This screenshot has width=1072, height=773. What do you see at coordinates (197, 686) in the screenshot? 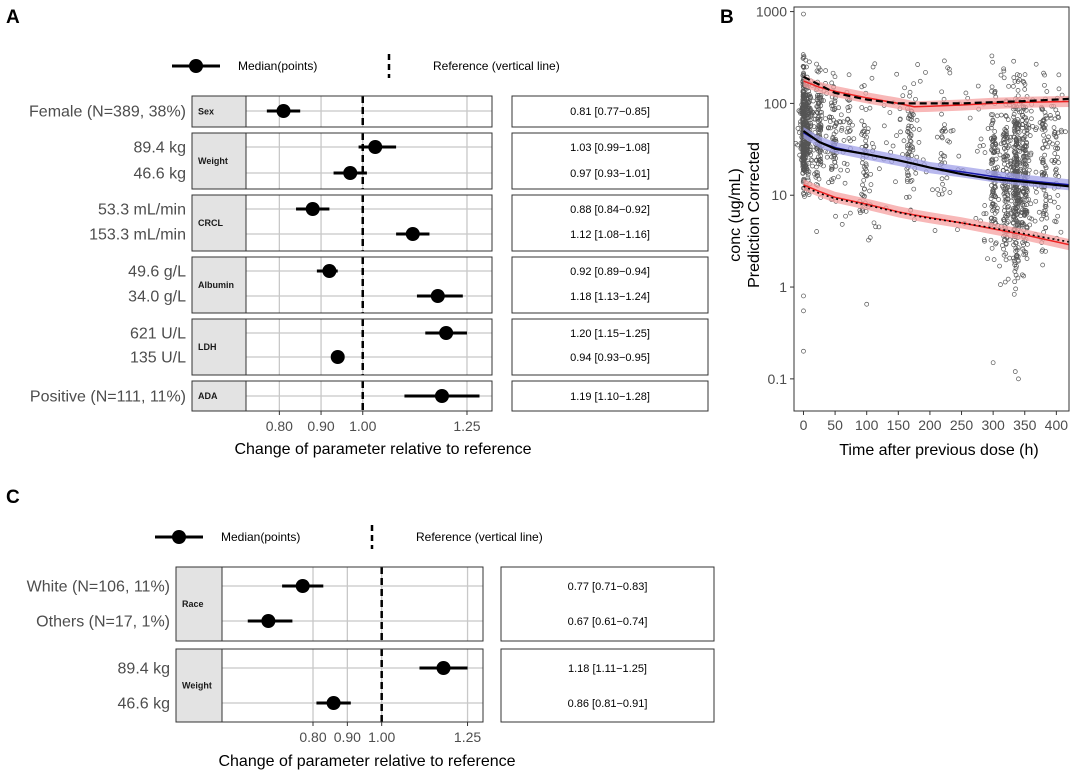
I see `strip-label: Weight` at bounding box center [197, 686].